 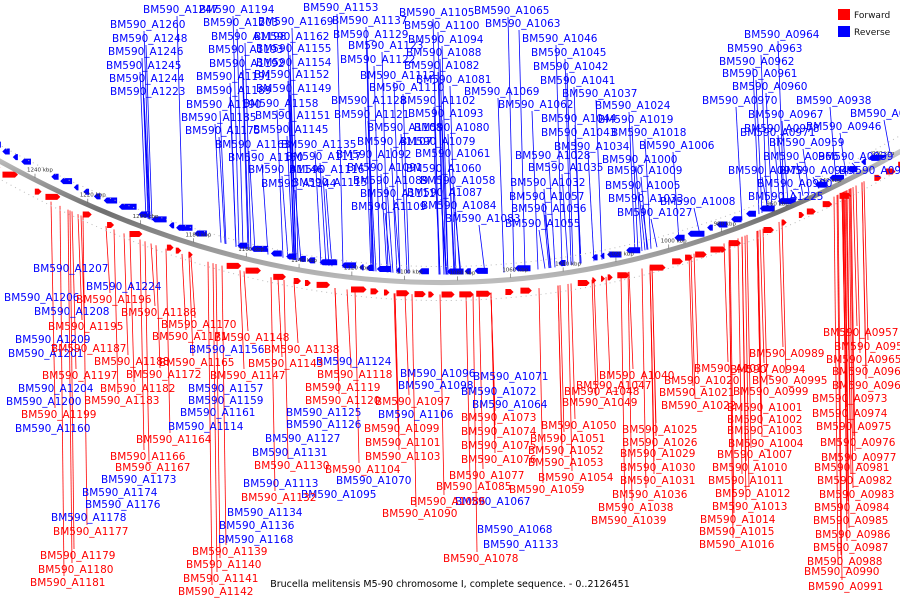 I want to click on gene-label: BM590_A0949, so click(x=816, y=171).